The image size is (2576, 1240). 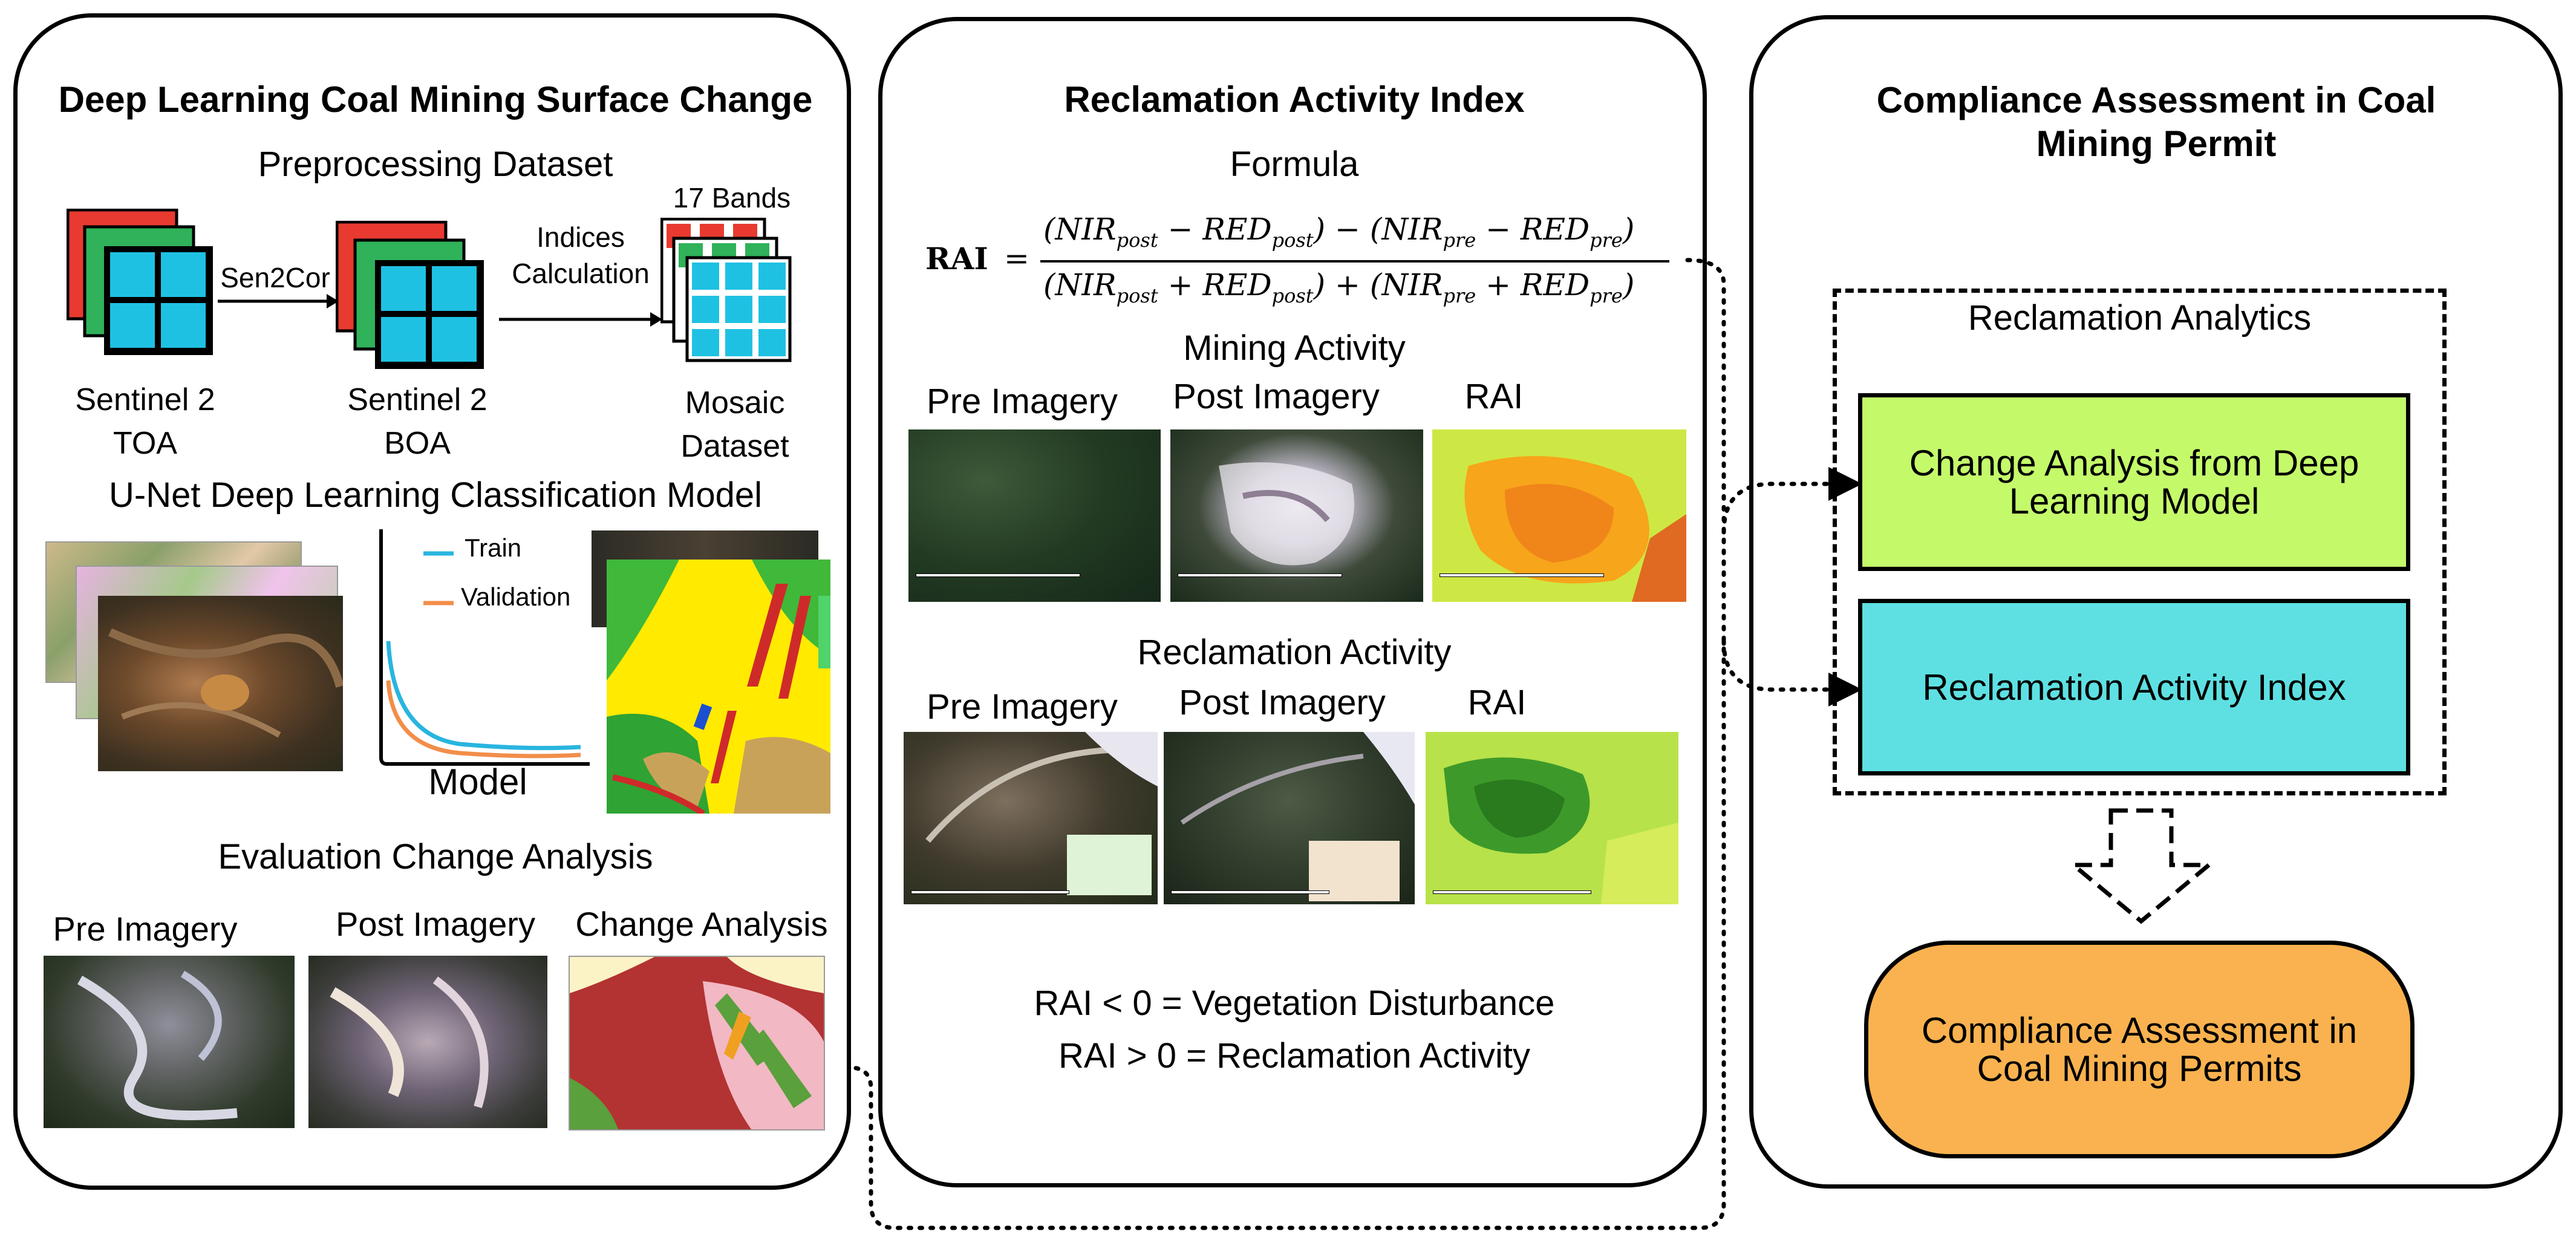 I want to click on chart-axes, so click(x=484, y=648).